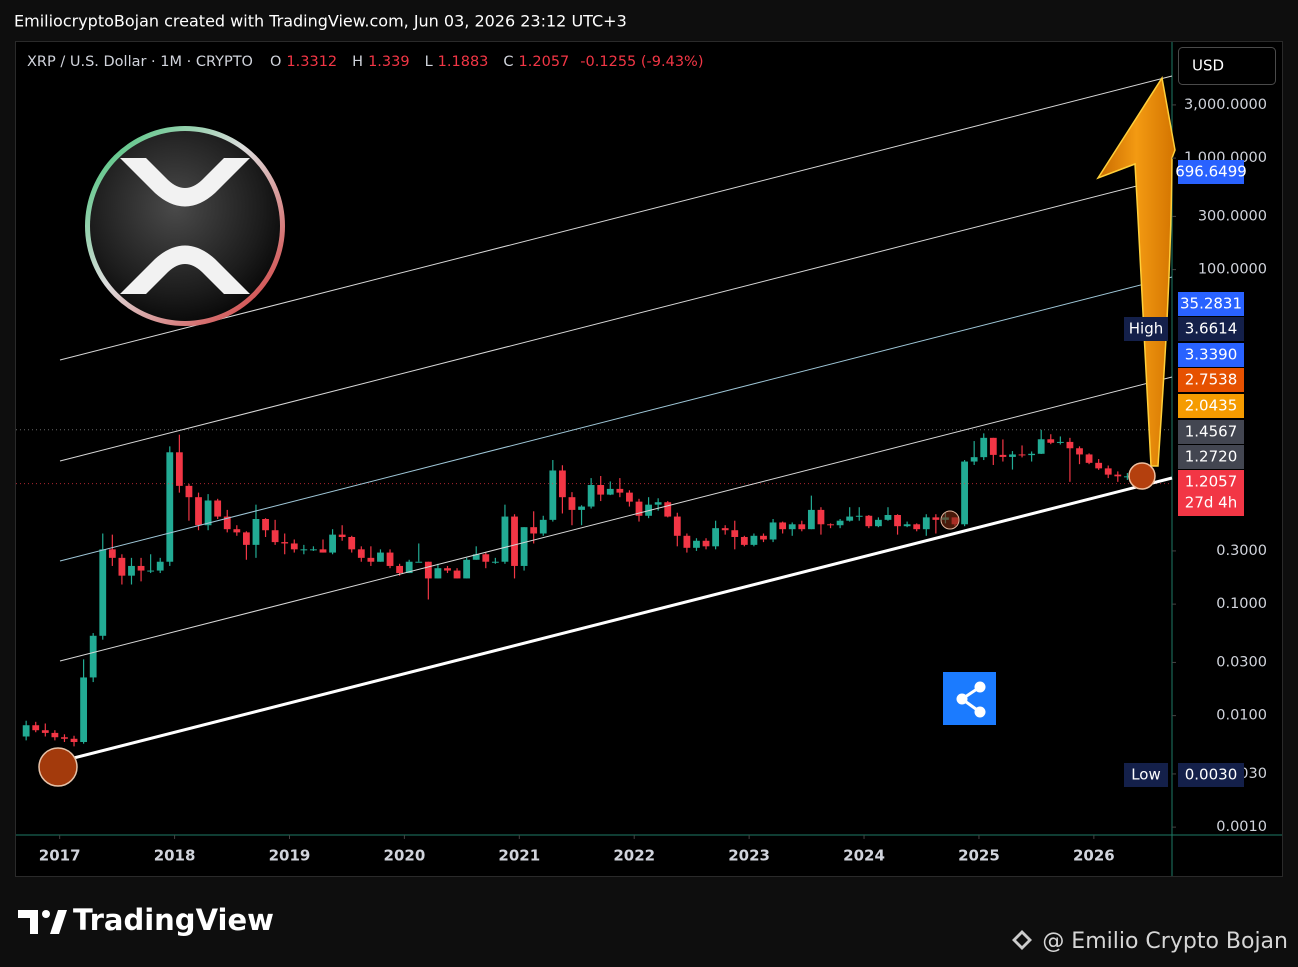 This screenshot has width=1298, height=967. Describe the element at coordinates (389, 62) in the screenshot. I see `legend-value: 1.339` at that location.